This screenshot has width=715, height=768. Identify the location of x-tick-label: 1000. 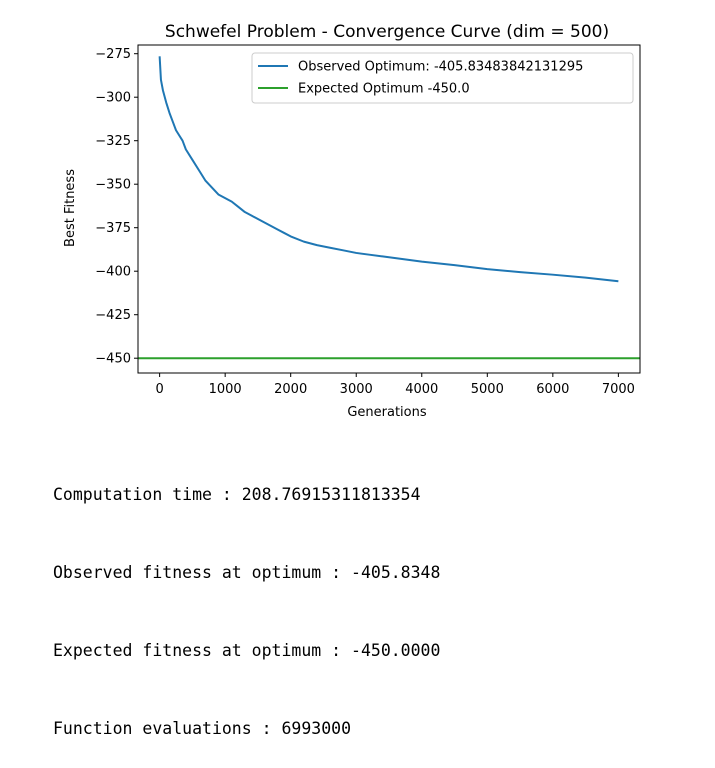
(225, 389).